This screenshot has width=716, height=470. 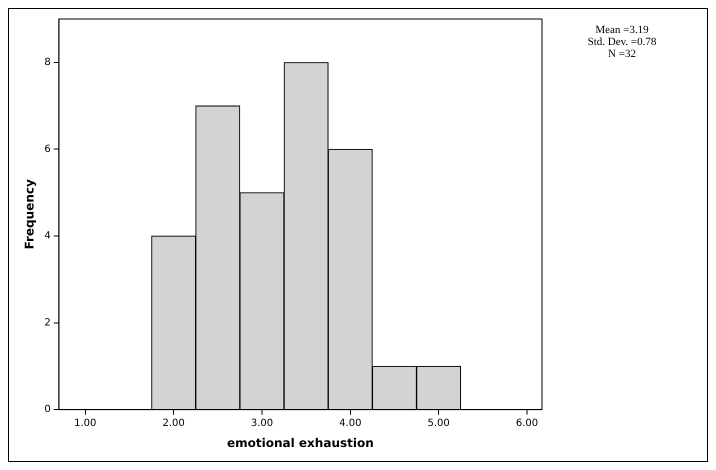 I want to click on x-tick-label: 2.00, so click(x=173, y=424).